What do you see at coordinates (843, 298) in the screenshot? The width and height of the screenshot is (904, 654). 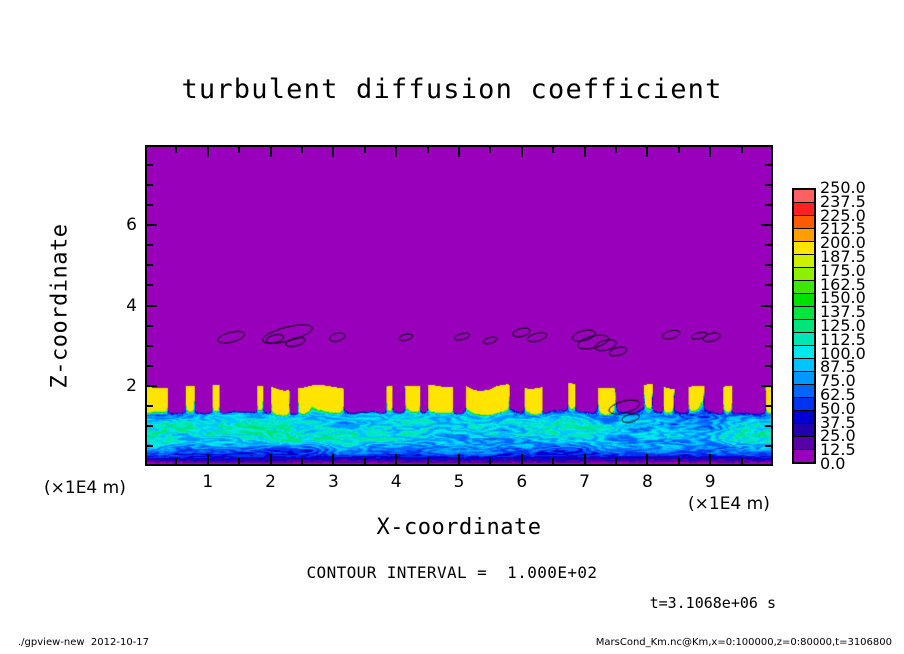 I see `colorbar-label: 150.0` at bounding box center [843, 298].